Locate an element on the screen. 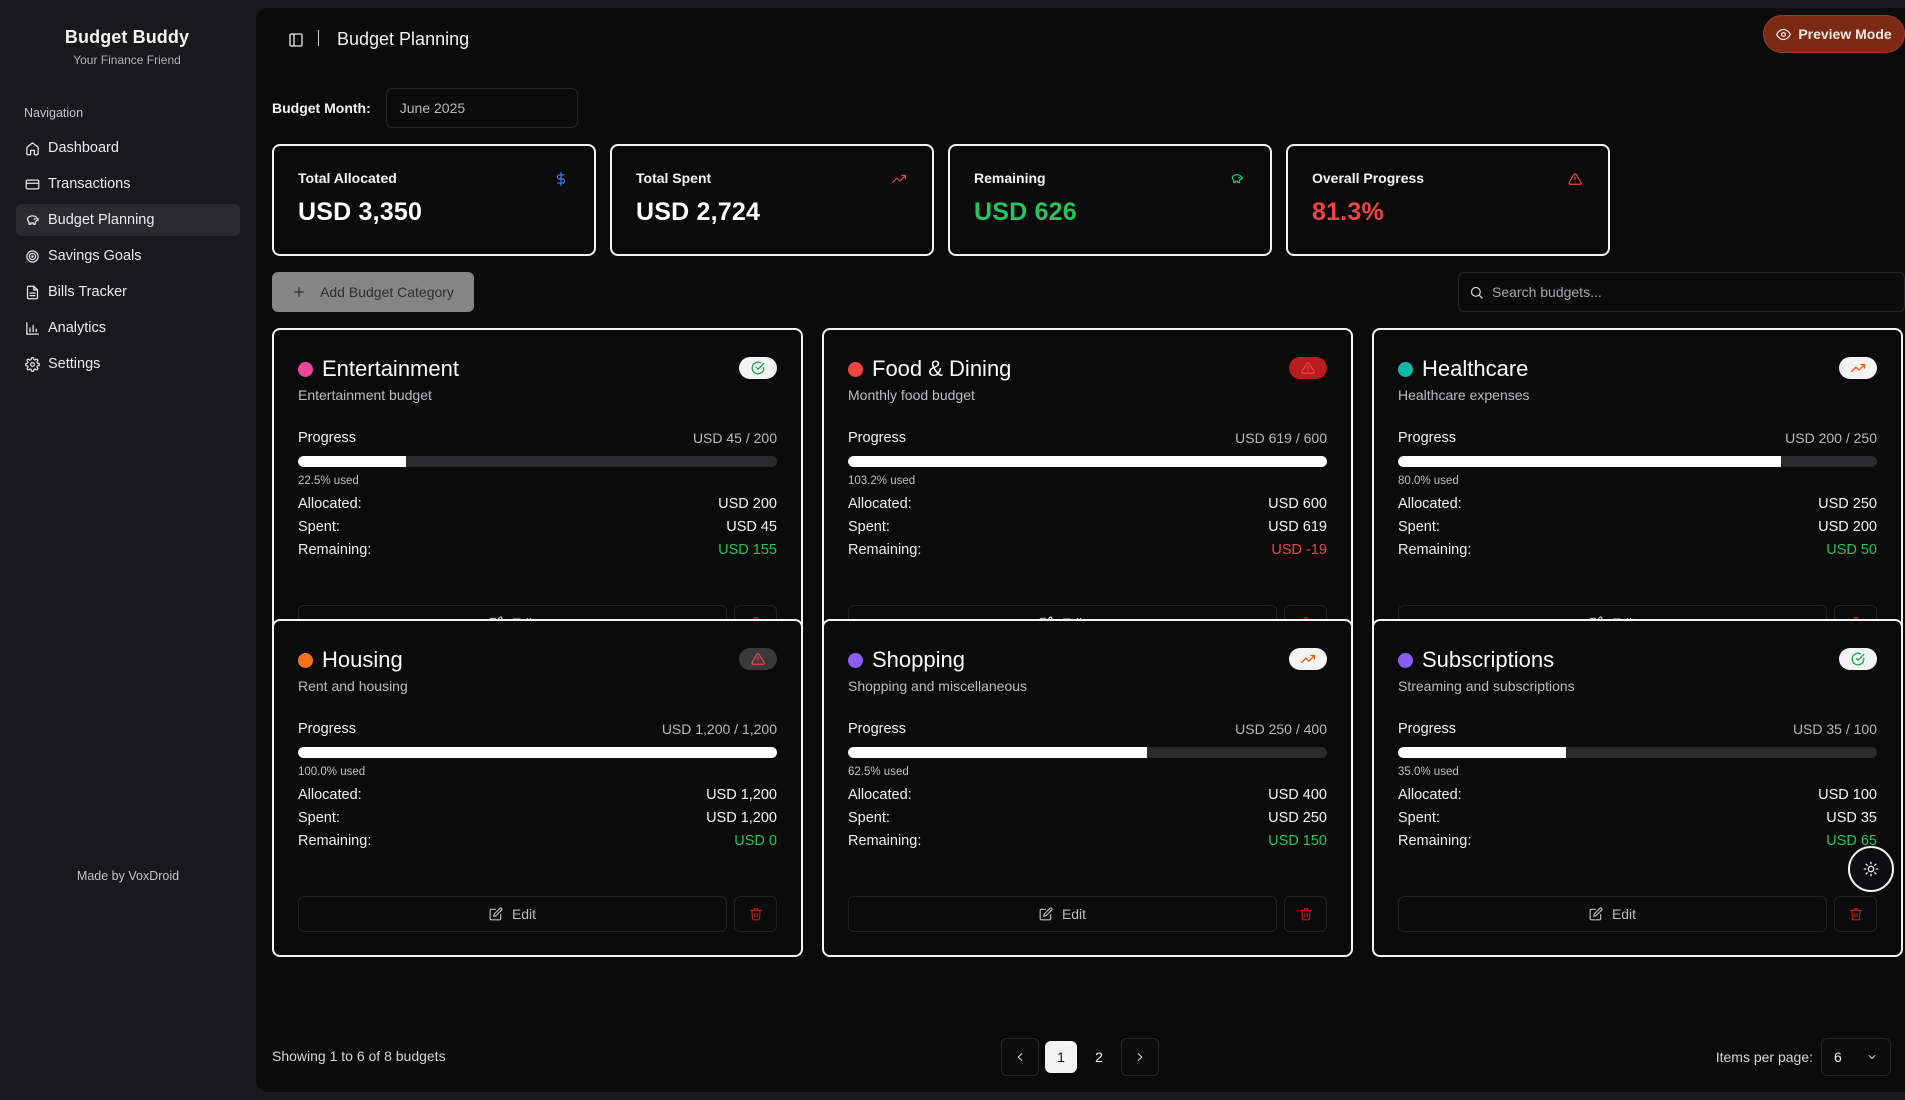 This screenshot has width=1905, height=1100. sidebar-item-transactions: Transactions is located at coordinates (128, 184).